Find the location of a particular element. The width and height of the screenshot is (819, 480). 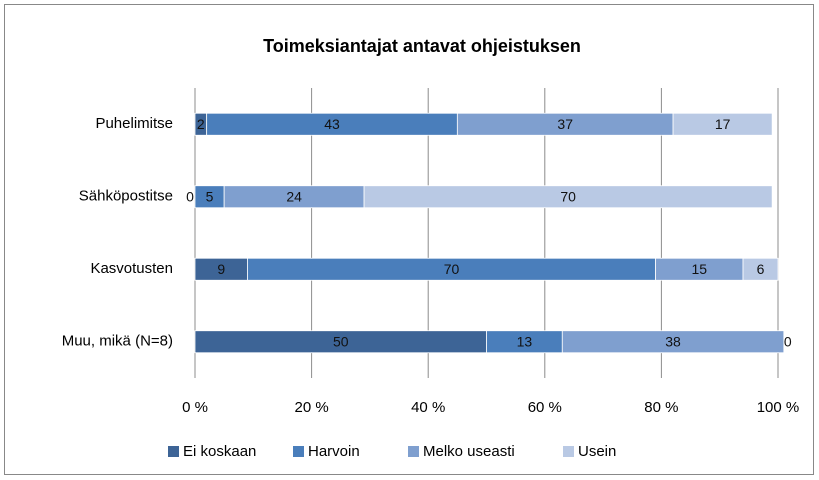

x-tick-label: 100 % is located at coordinates (778, 407).